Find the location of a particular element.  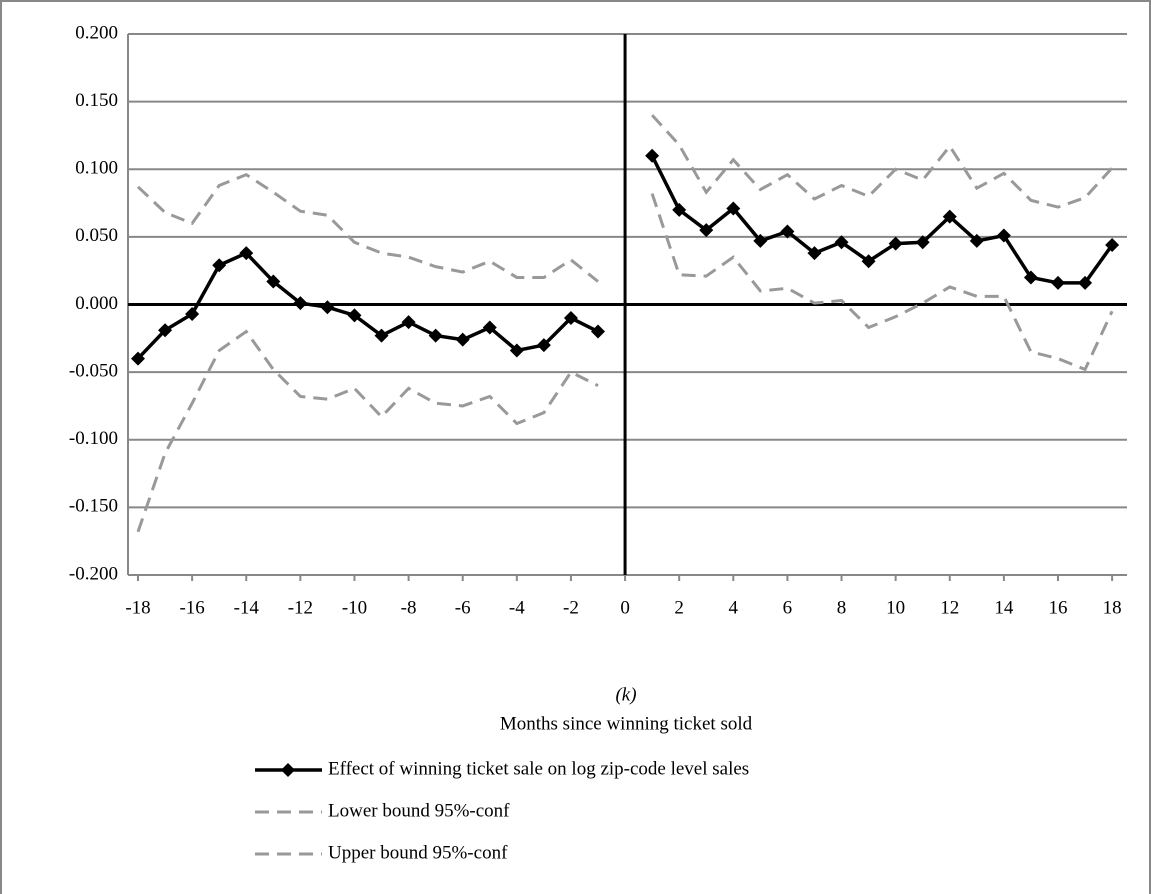

x-tick-label: -10 is located at coordinates (354, 607).